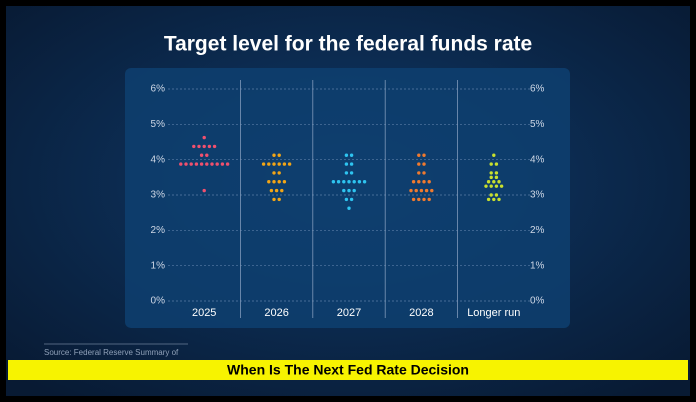 This screenshot has width=696, height=402. What do you see at coordinates (276, 313) in the screenshot?
I see `x-tick-label: 2026` at bounding box center [276, 313].